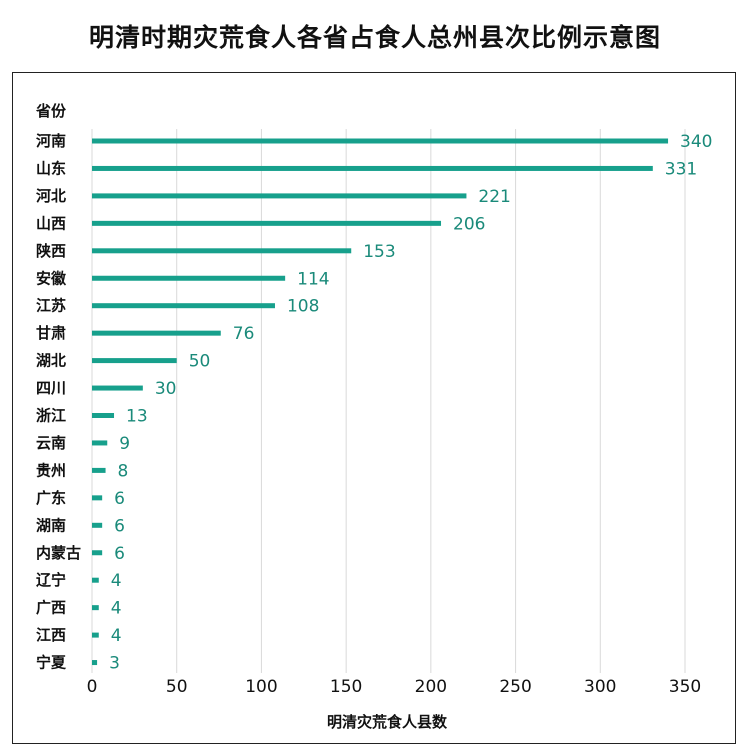  What do you see at coordinates (51, 663) in the screenshot?
I see `category-label: 宁夏` at bounding box center [51, 663].